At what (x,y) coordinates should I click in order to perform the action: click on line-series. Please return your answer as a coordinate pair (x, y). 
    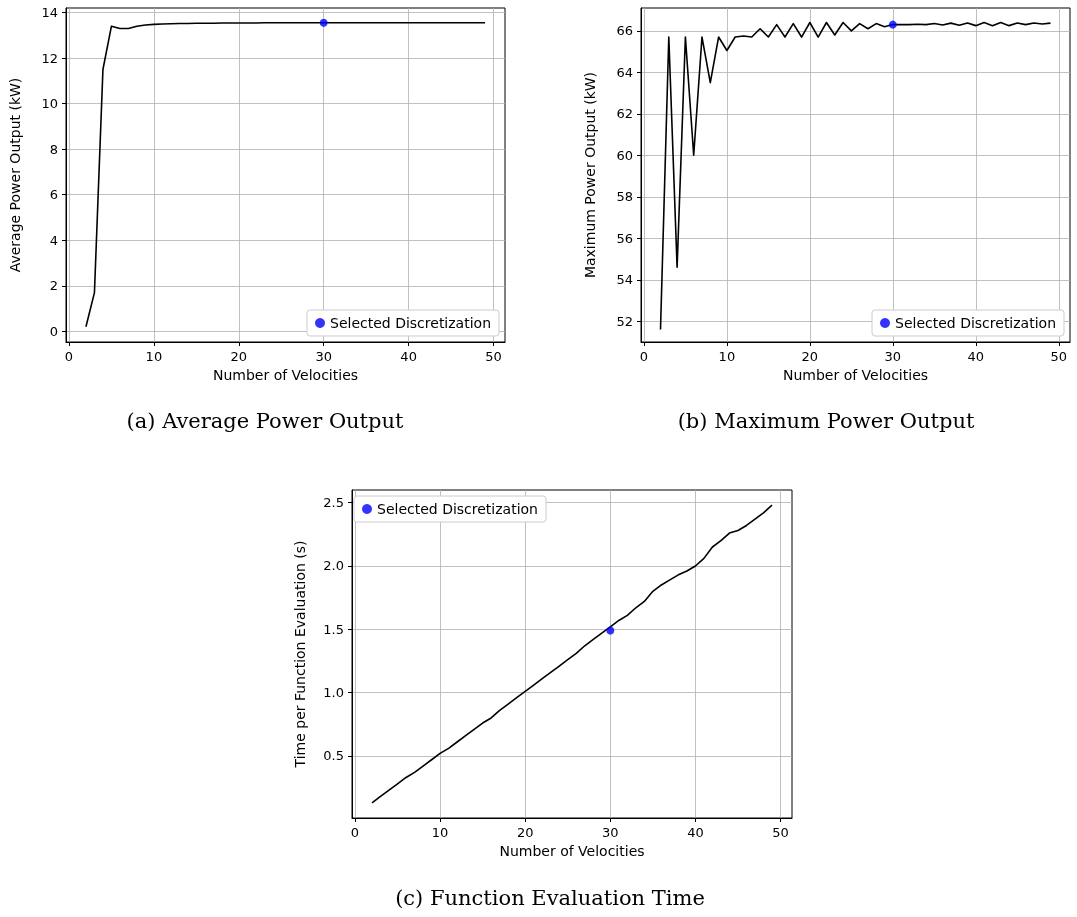
    Looking at the image, I should click on (572, 654).